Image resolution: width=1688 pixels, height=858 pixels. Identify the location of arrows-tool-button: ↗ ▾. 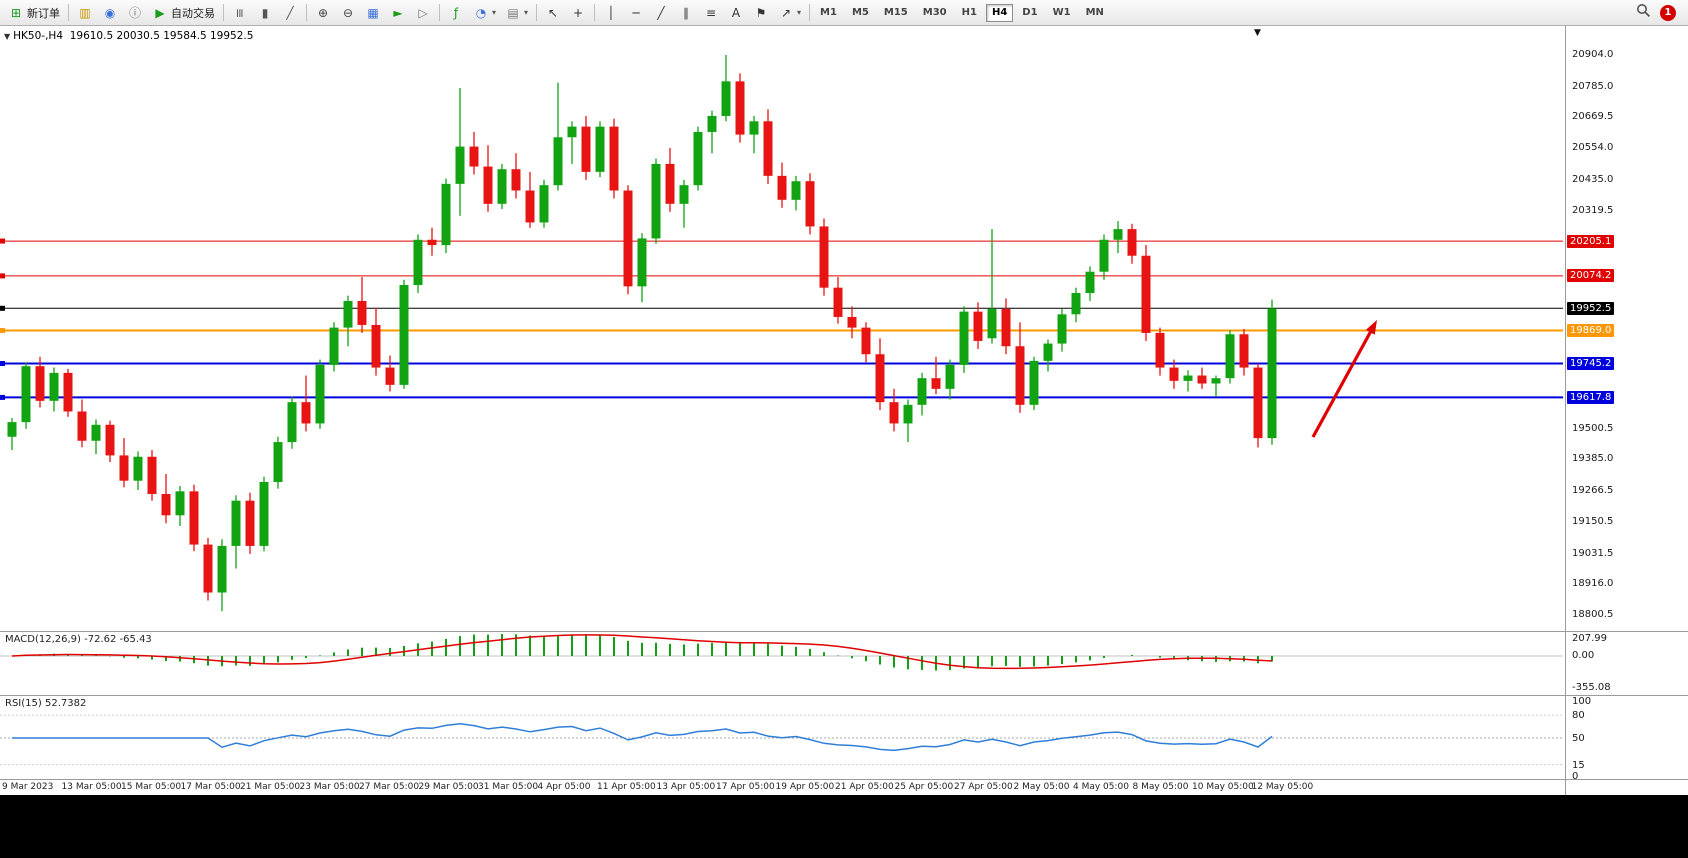
(789, 13).